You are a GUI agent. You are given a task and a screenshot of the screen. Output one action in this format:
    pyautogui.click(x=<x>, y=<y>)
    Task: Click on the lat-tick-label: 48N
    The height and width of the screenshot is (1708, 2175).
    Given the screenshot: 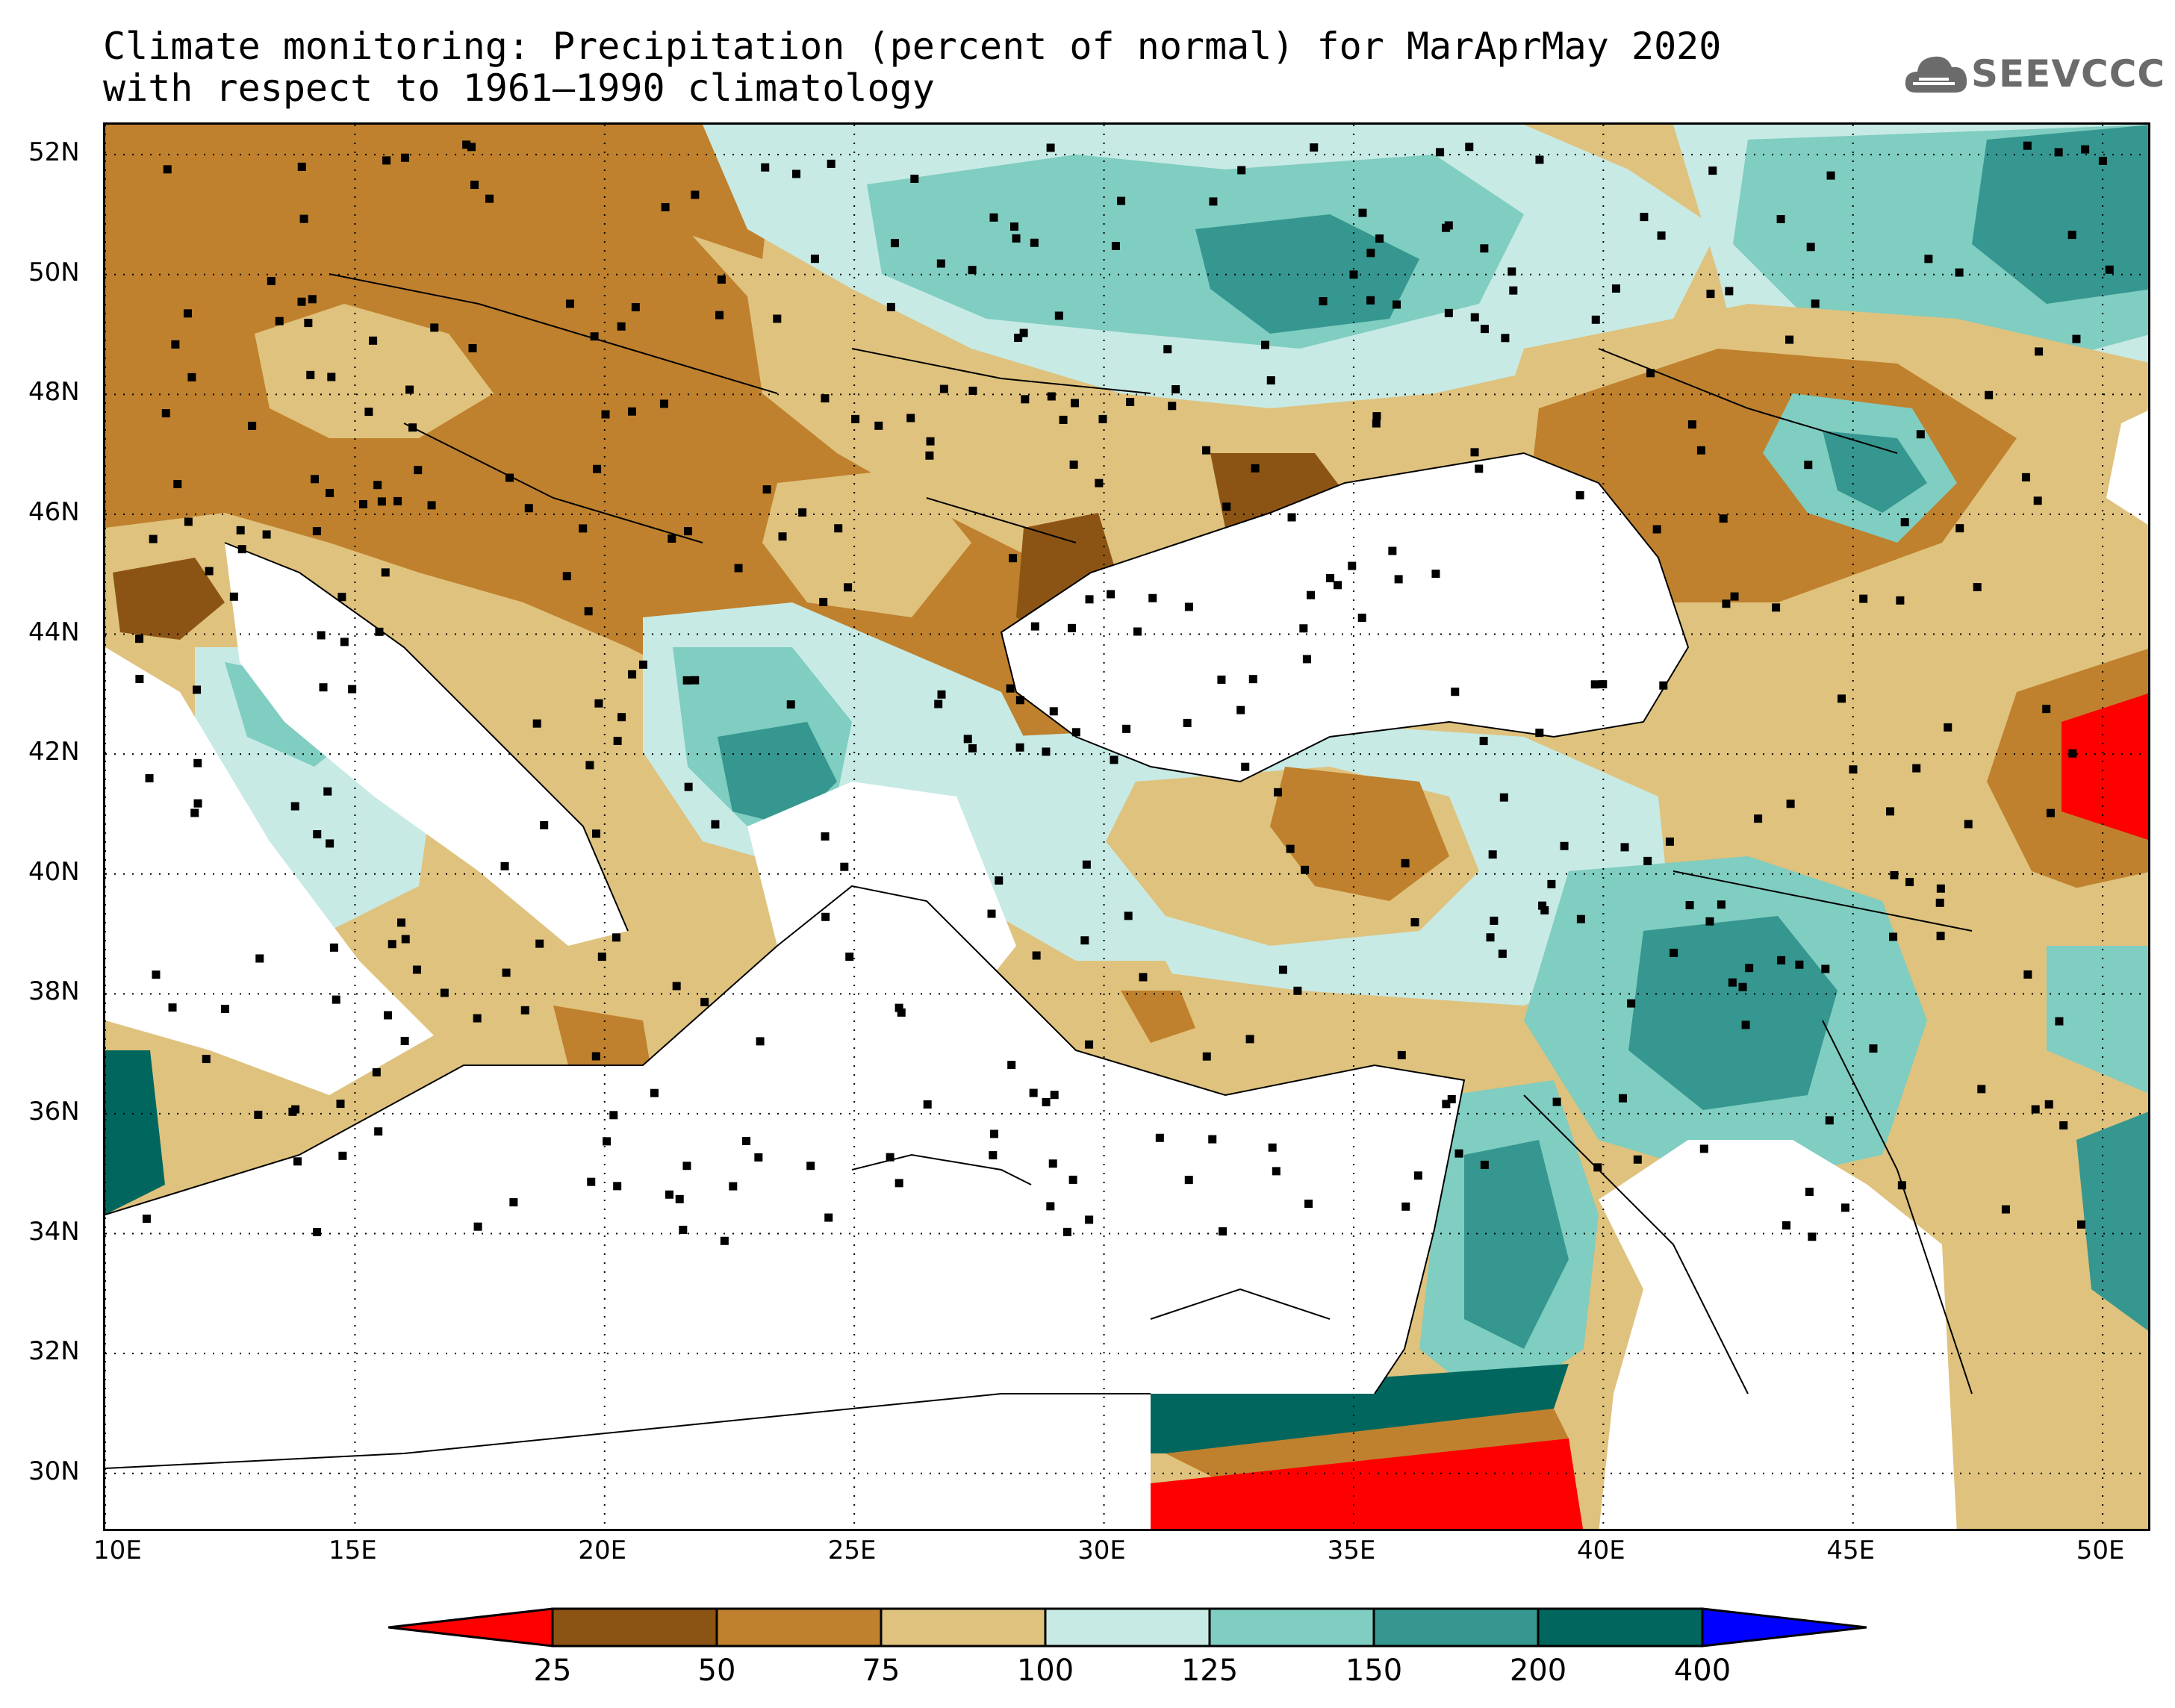 What is the action you would take?
    pyautogui.click(x=54, y=392)
    